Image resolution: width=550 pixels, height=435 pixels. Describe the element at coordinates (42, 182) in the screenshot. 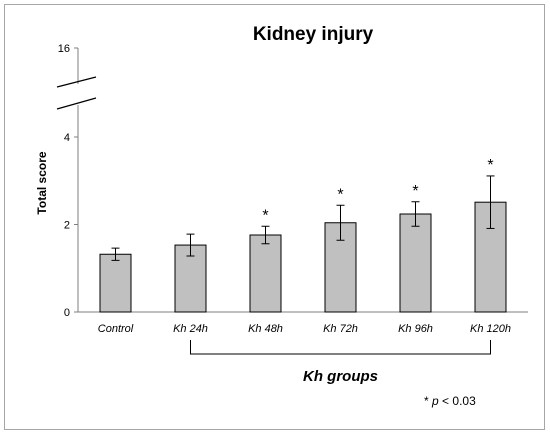

I see `y-axis-label: Total score` at that location.